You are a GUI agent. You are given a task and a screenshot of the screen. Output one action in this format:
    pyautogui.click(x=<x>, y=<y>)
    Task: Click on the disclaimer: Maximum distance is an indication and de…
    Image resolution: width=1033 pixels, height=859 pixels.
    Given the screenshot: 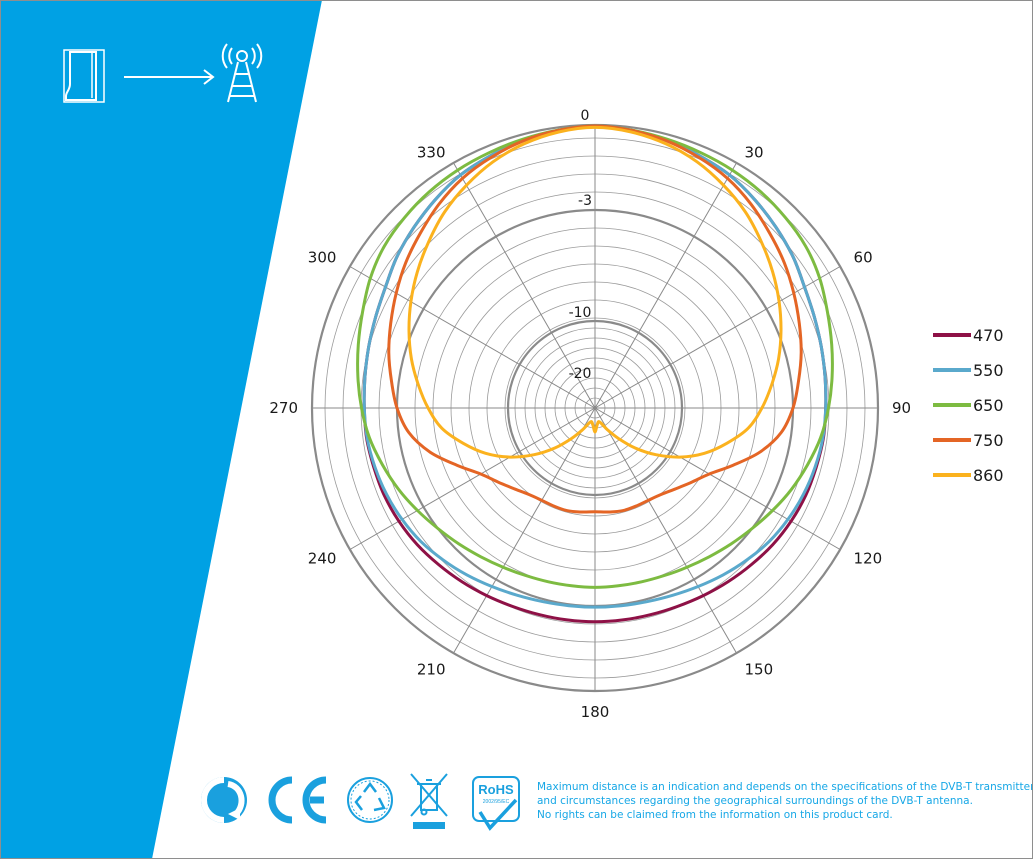 What is the action you would take?
    pyautogui.click(x=785, y=801)
    